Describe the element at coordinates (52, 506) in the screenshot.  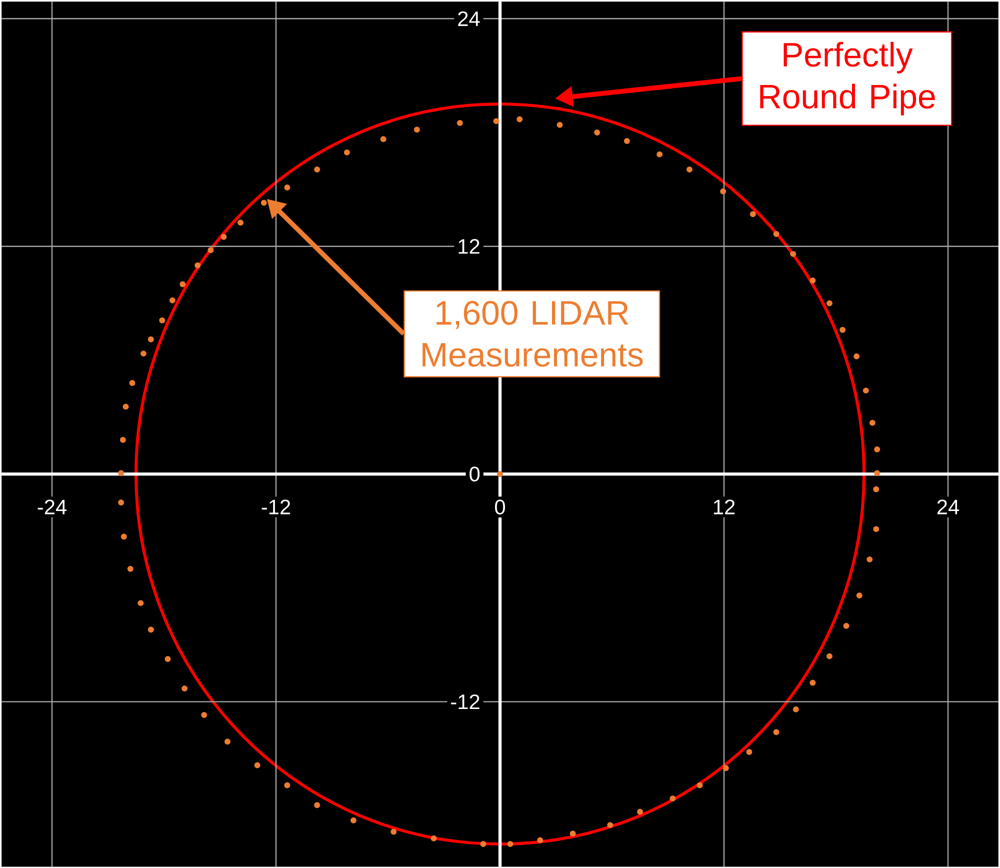
I see `x-tick-label: -24` at that location.